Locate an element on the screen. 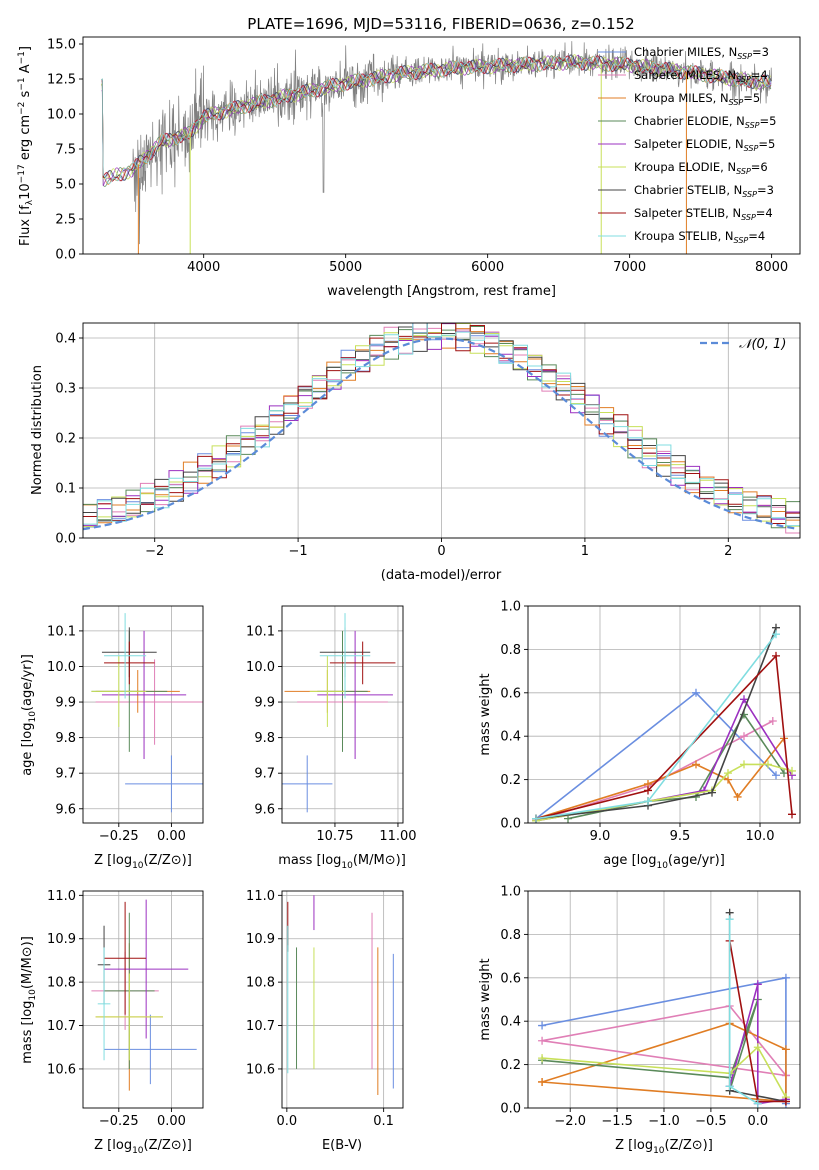 The height and width of the screenshot is (1170, 819). weight-line-chabrier-stelib is located at coordinates (656, 723).